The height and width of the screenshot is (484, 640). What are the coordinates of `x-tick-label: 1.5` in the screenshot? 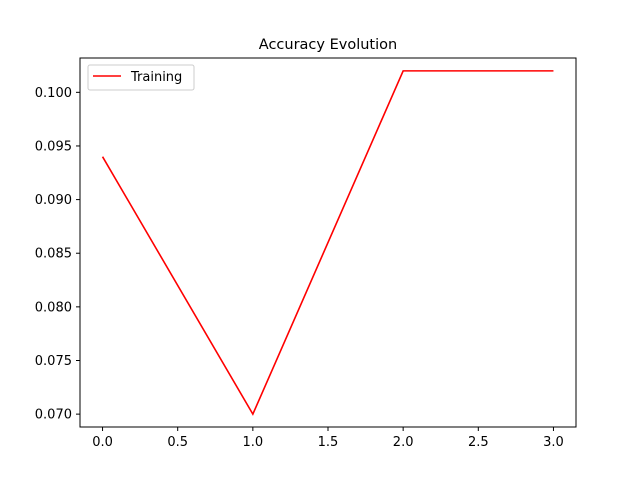 It's located at (328, 442).